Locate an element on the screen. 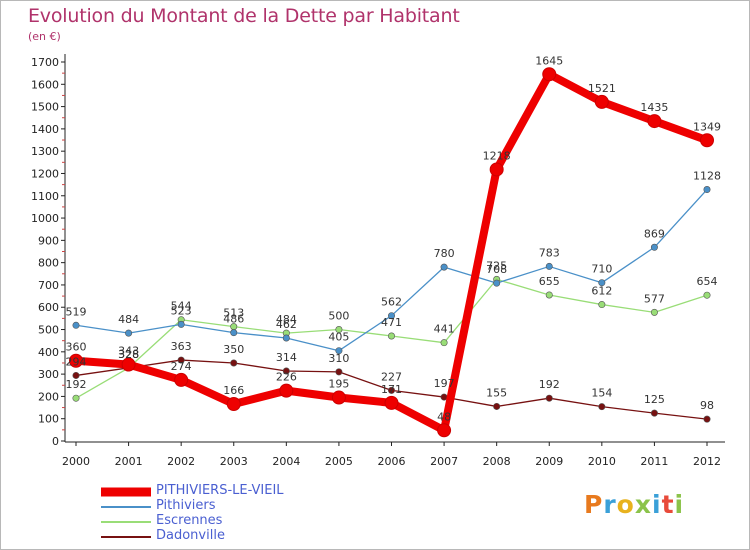 The height and width of the screenshot is (550, 750). x-tick-label: 2009 is located at coordinates (549, 461).